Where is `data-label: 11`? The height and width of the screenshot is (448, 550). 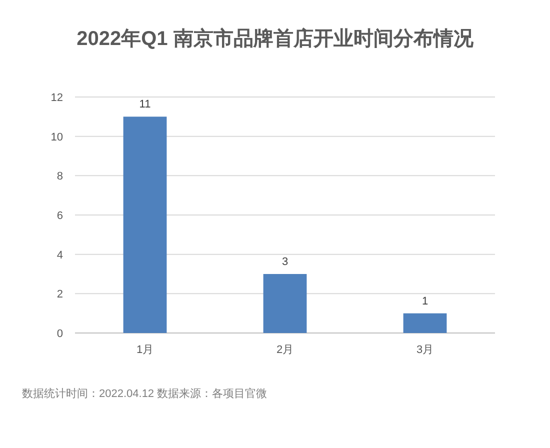 data-label: 11 is located at coordinates (145, 104).